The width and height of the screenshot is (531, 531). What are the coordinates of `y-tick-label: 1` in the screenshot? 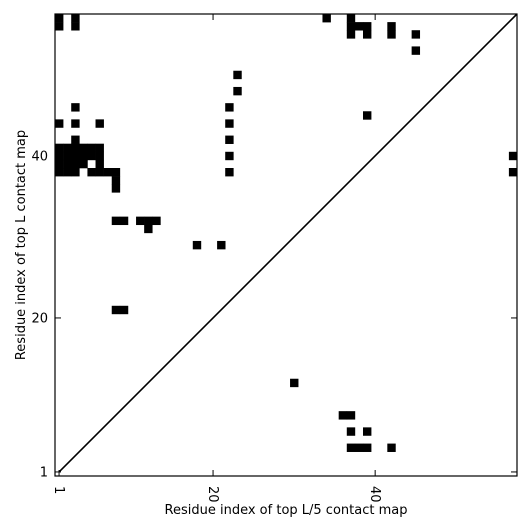 It's located at (44, 472).